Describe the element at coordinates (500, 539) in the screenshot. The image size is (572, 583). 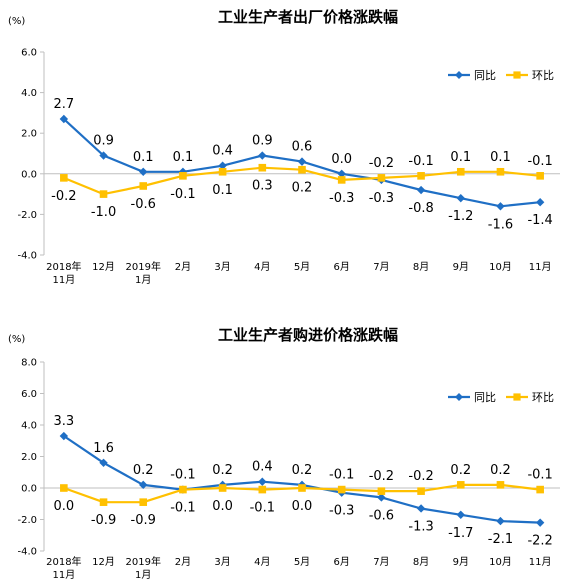
I see `data-label: -2.1` at that location.